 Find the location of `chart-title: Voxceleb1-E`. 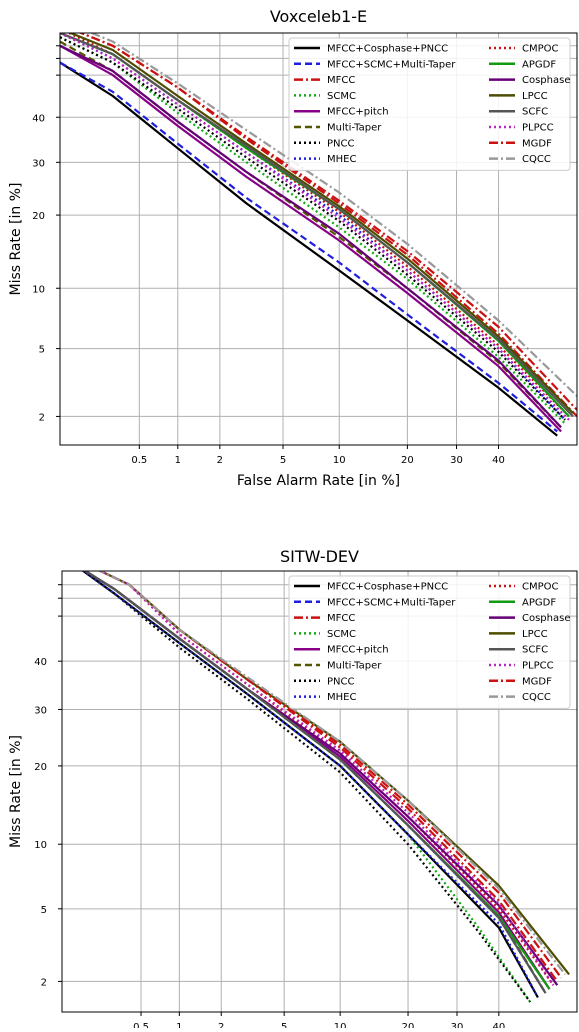

chart-title: Voxceleb1-E is located at coordinates (318, 16).